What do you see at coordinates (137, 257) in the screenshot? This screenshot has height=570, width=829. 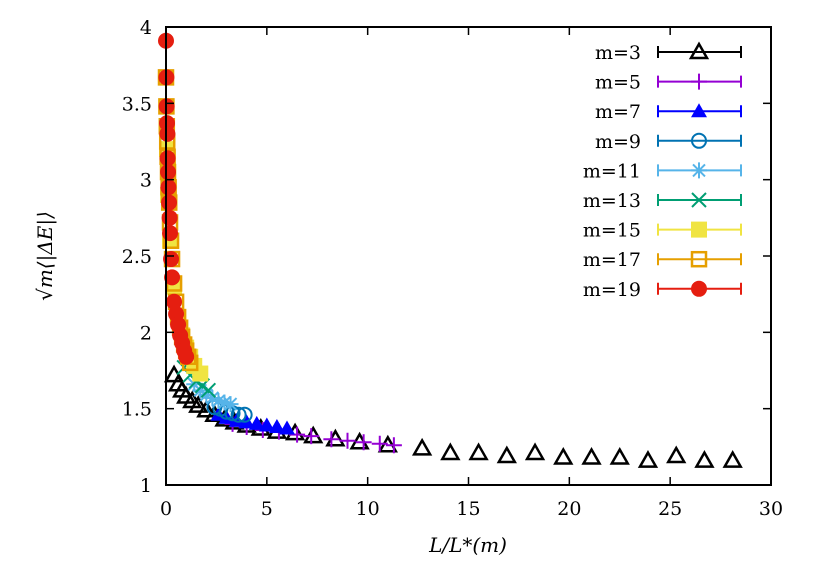 I see `y-tick-label: 2.5` at bounding box center [137, 257].